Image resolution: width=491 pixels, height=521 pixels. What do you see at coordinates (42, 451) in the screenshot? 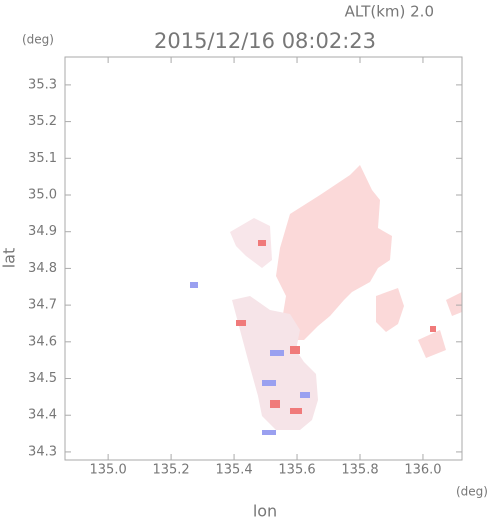
I see `y-tick-label: 34.3` at bounding box center [42, 451].